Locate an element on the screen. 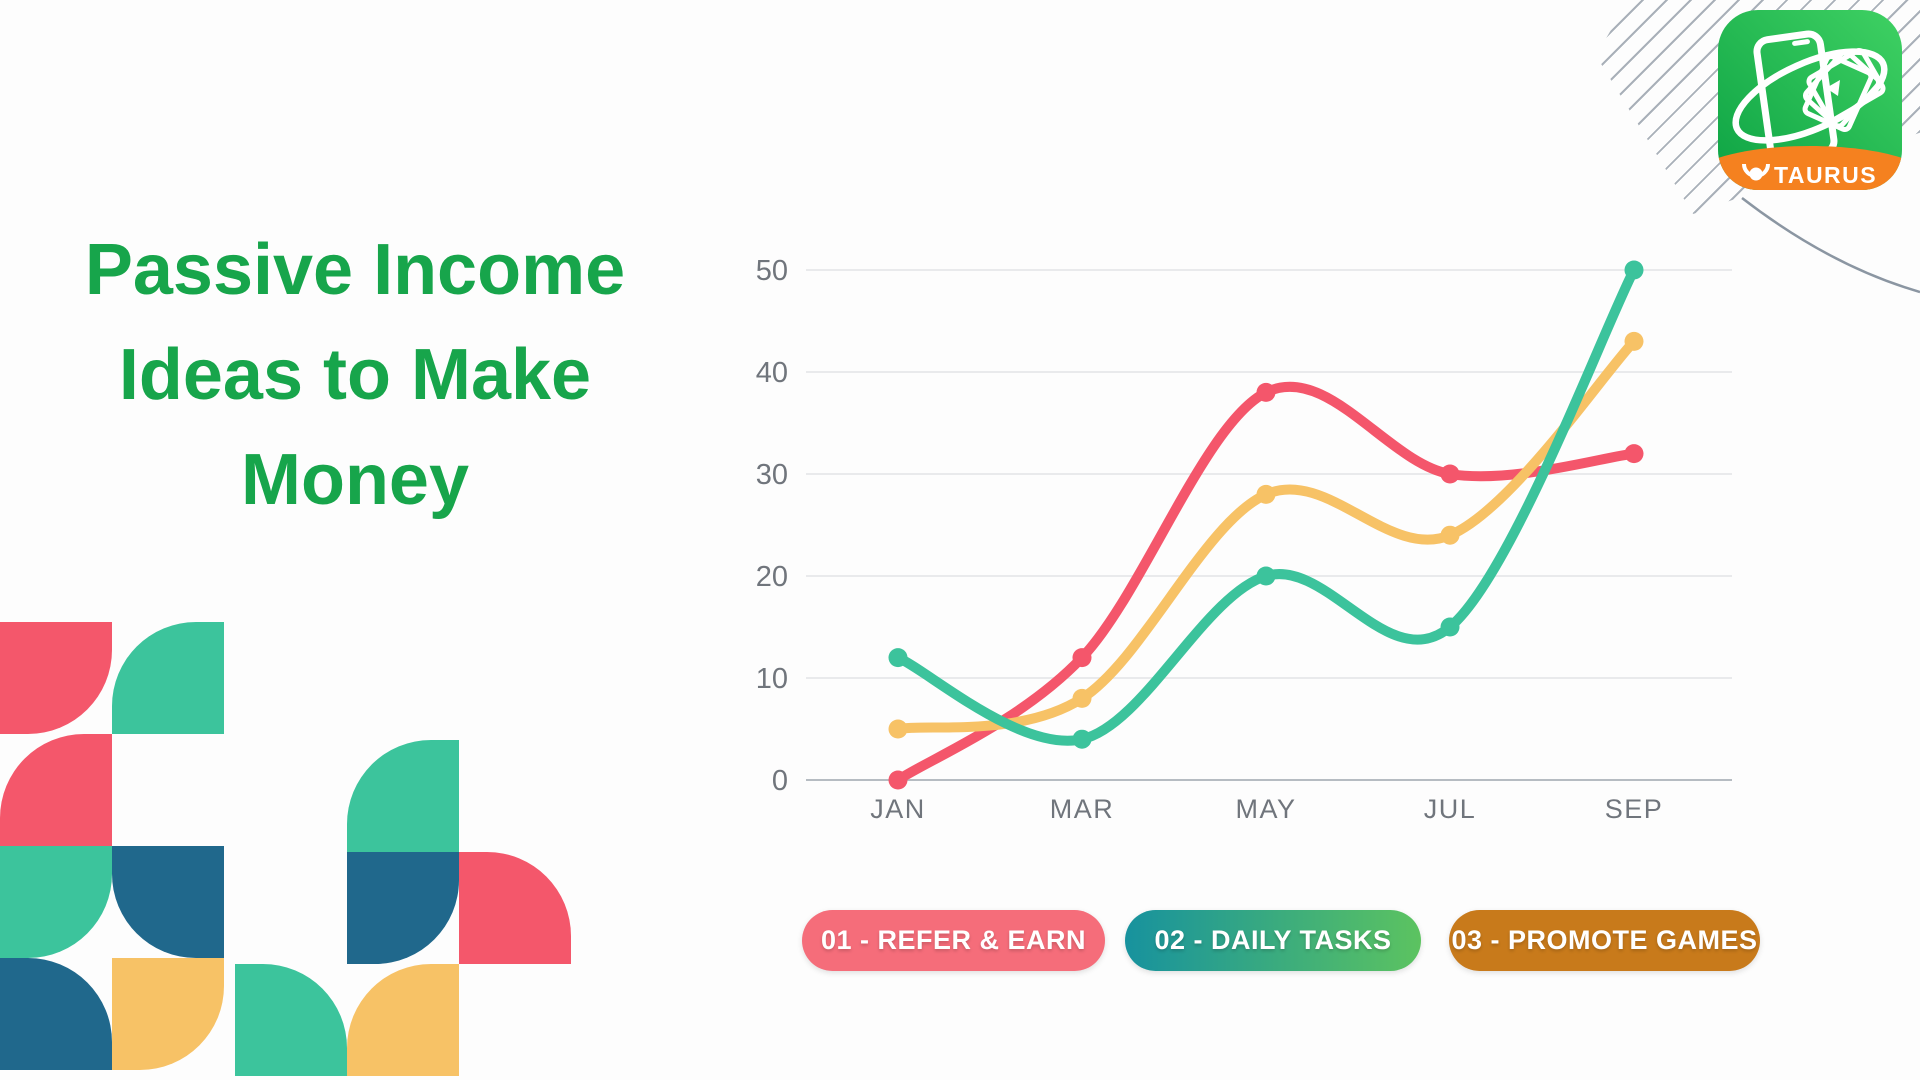 This screenshot has width=1920, height=1080. x-axis-tick-label: MAY is located at coordinates (1265, 809).